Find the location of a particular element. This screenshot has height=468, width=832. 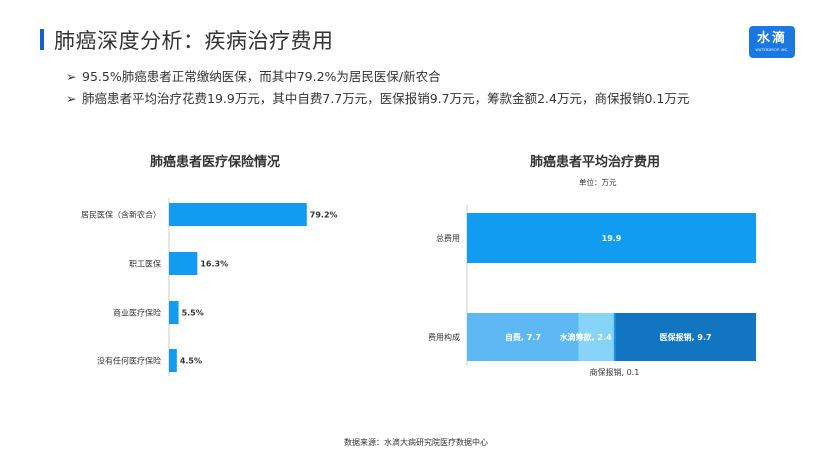

data-label: 16.3% is located at coordinates (214, 264).